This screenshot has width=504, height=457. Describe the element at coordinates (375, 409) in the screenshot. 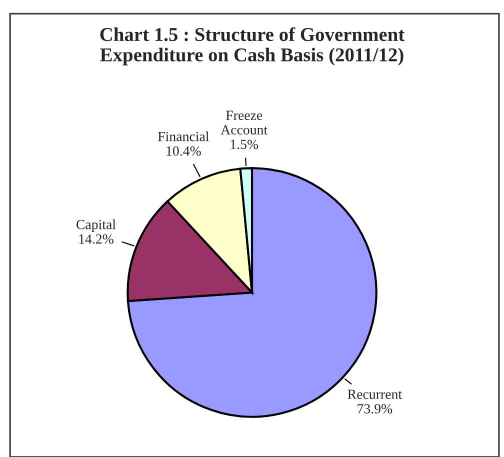

I see `data-label: 73.9%` at that location.